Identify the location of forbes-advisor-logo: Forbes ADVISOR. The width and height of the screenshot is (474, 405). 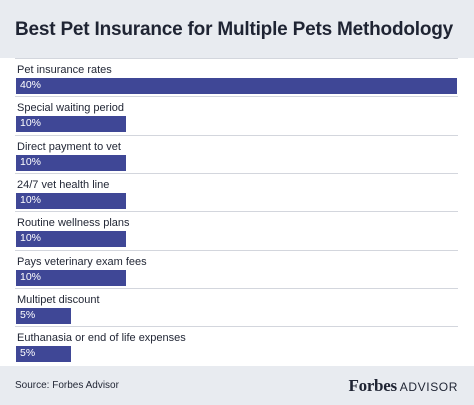
(403, 386).